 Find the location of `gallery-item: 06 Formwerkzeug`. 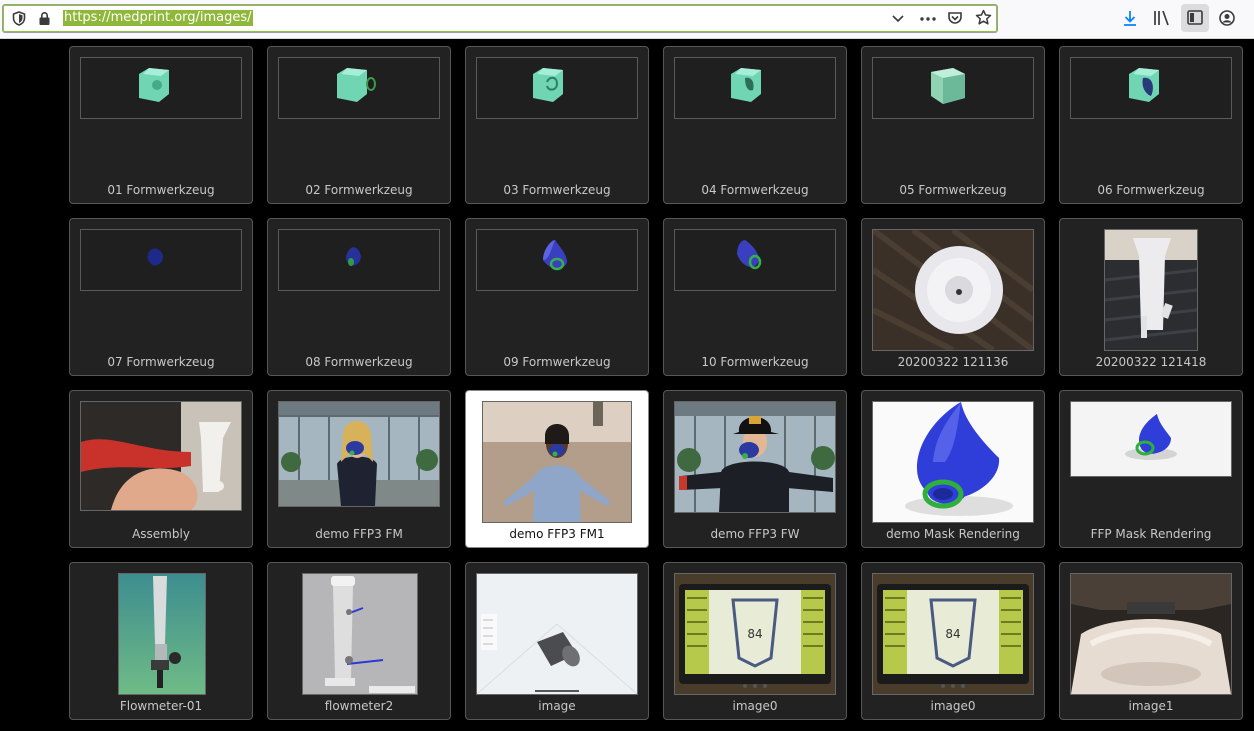

gallery-item: 06 Formwerkzeug is located at coordinates (1151, 125).